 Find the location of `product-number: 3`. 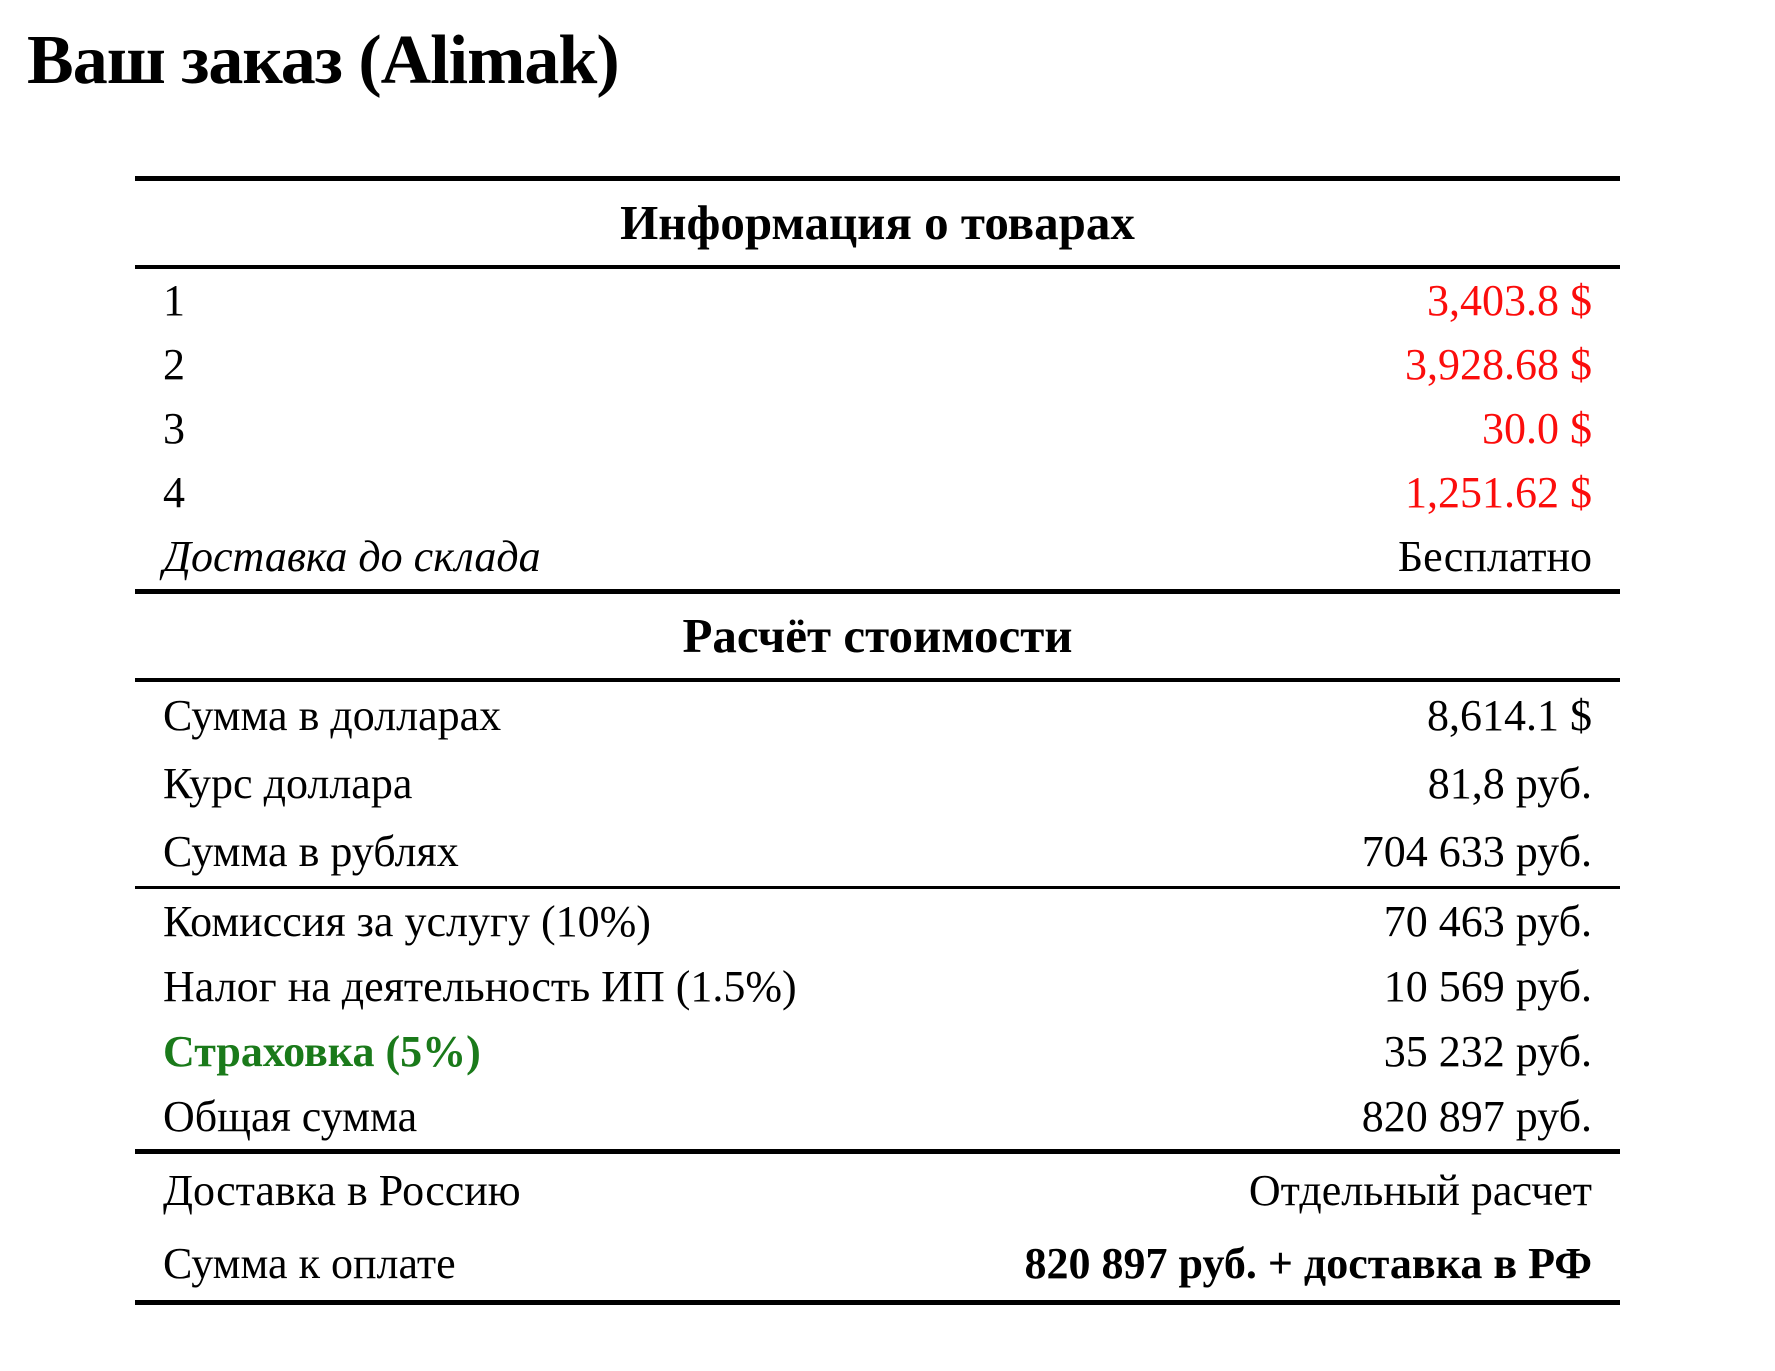

product-number: 3 is located at coordinates (174, 428).